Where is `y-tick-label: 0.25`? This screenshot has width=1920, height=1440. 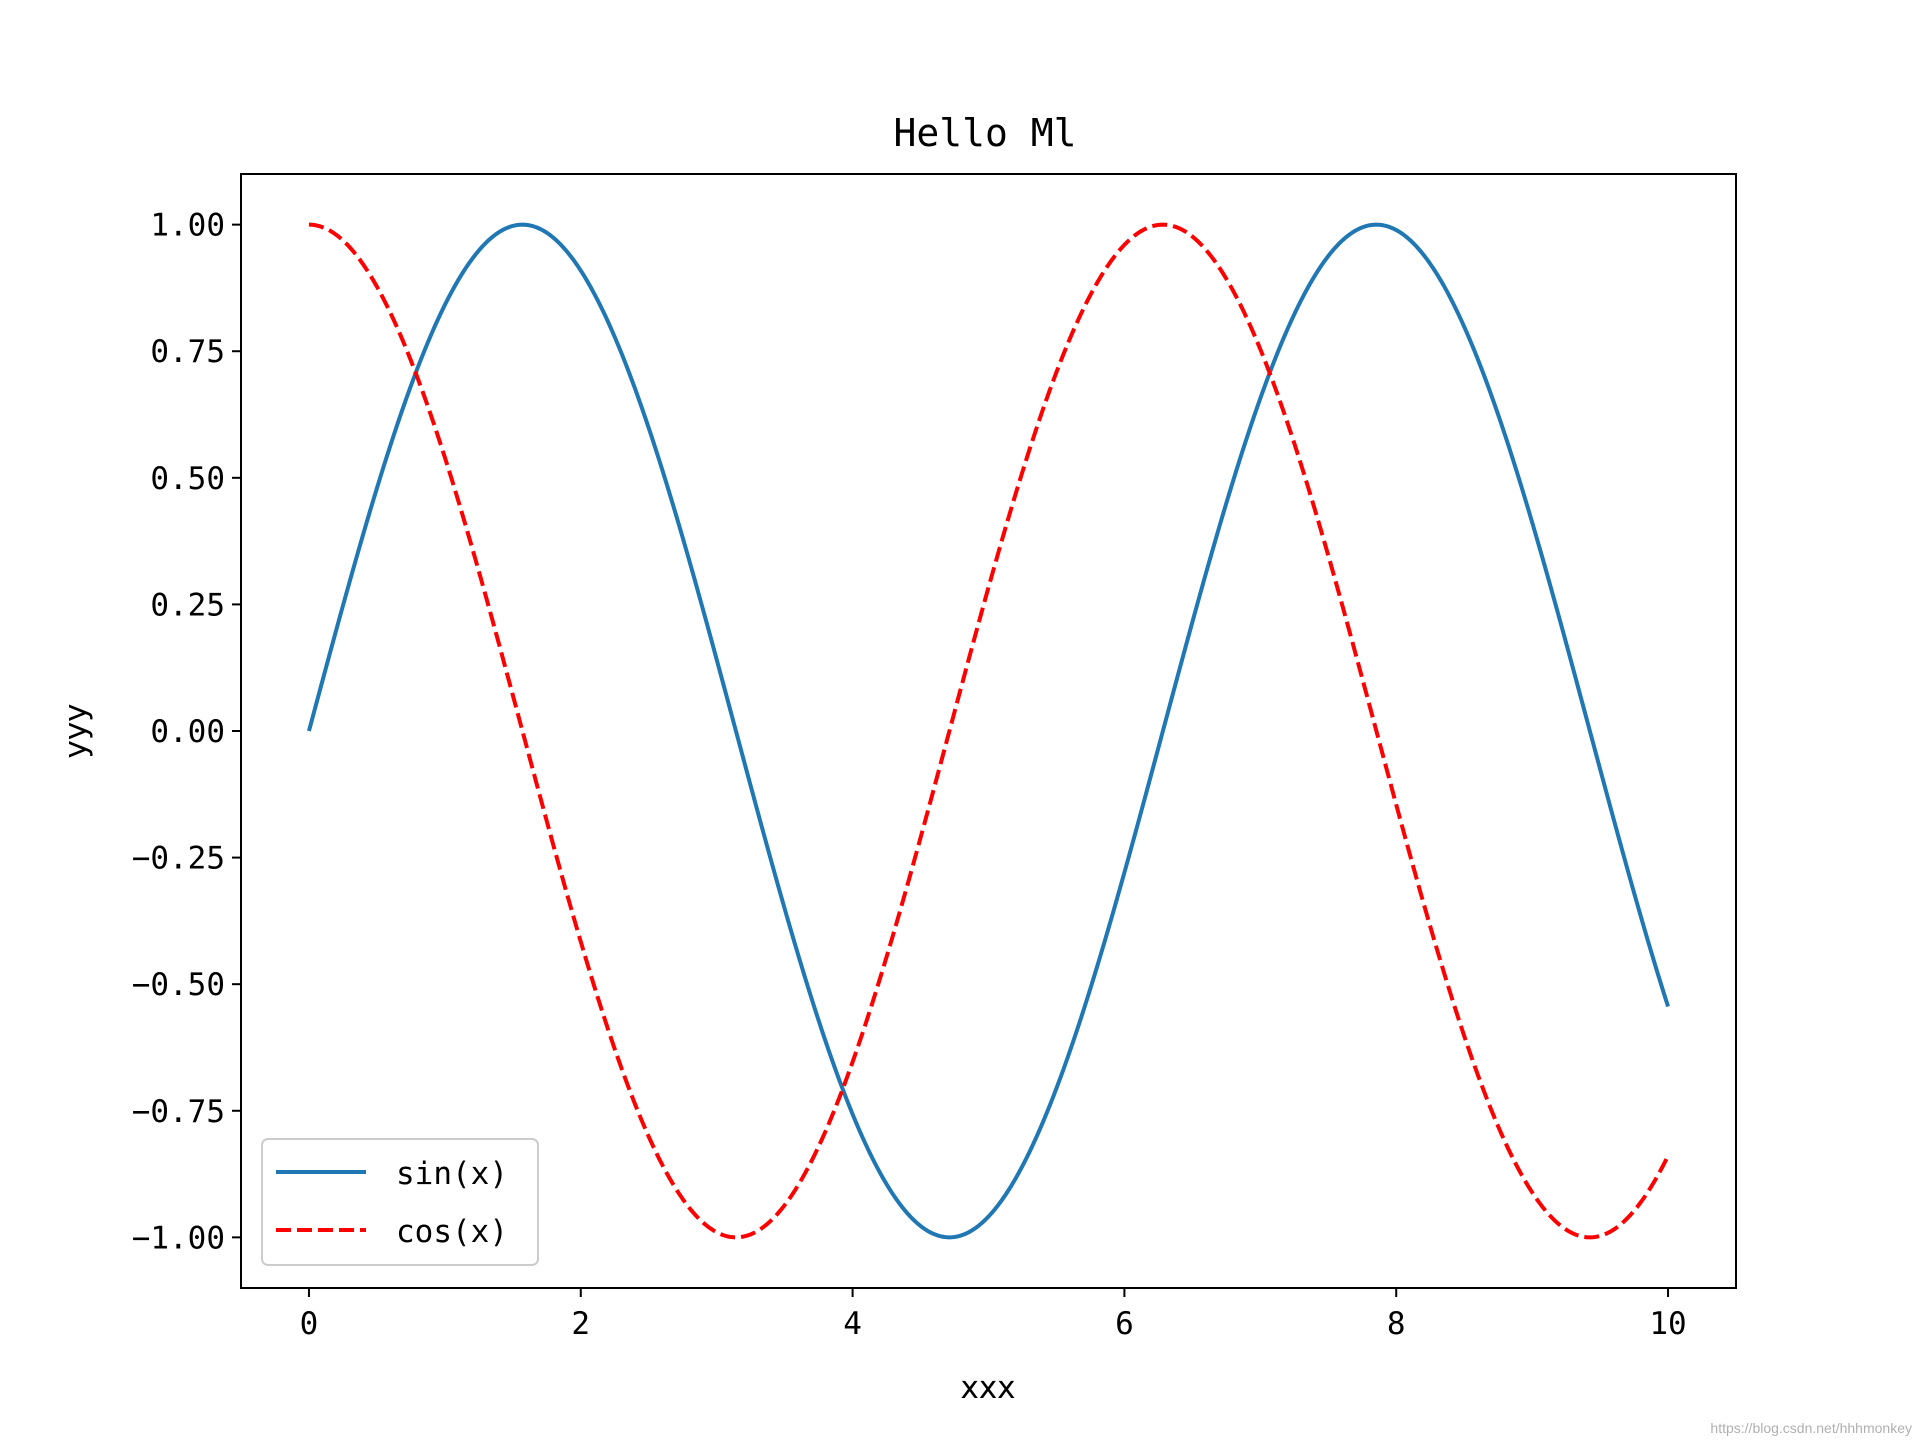 y-tick-label: 0.25 is located at coordinates (187, 605).